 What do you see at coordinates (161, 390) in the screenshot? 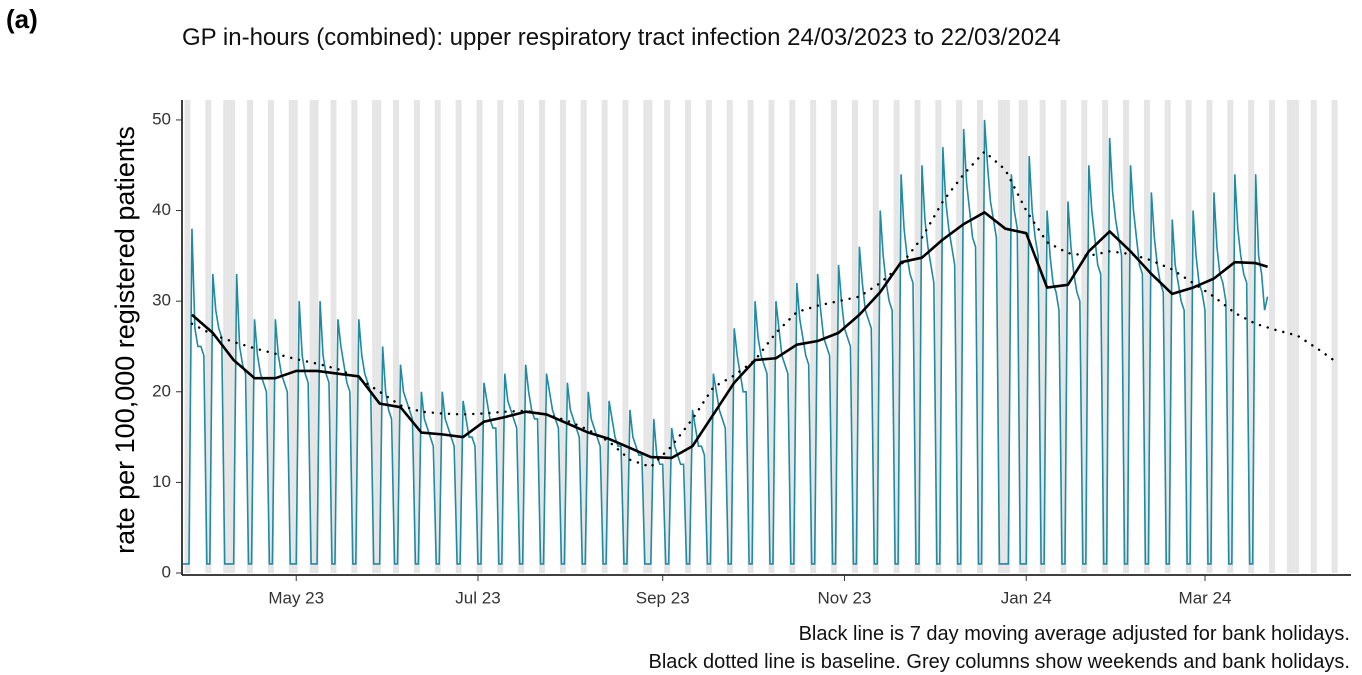
I see `y-tick-label: 20` at bounding box center [161, 390].